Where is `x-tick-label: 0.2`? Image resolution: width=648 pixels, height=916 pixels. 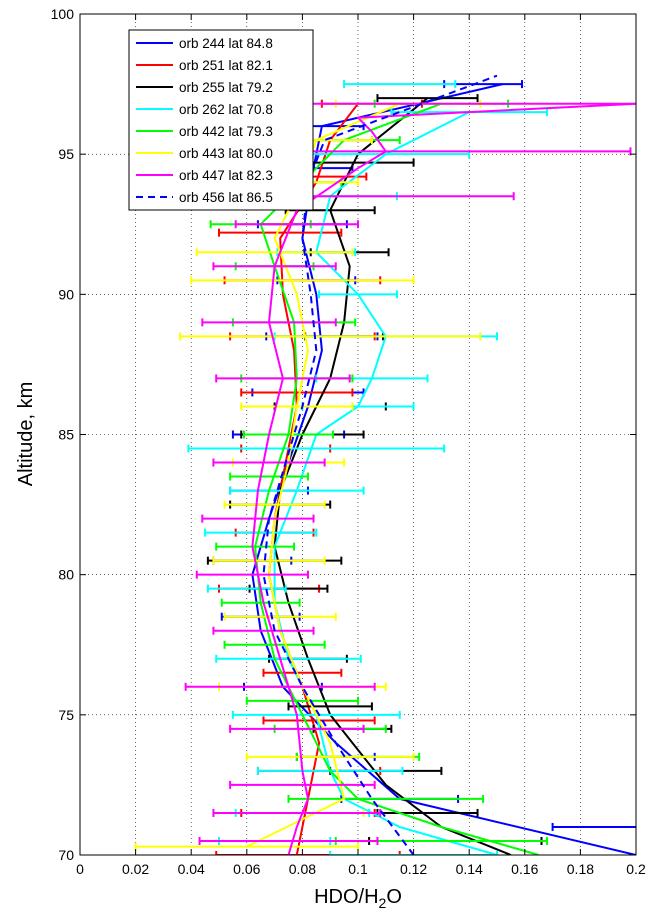 x-tick-label: 0.2 is located at coordinates (636, 869).